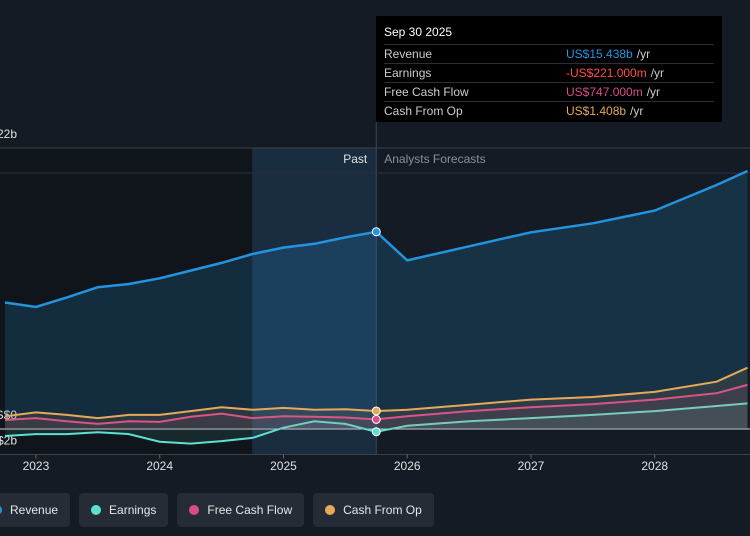  Describe the element at coordinates (596, 111) in the screenshot. I see `tooltip-value: US$1.408b` at that location.